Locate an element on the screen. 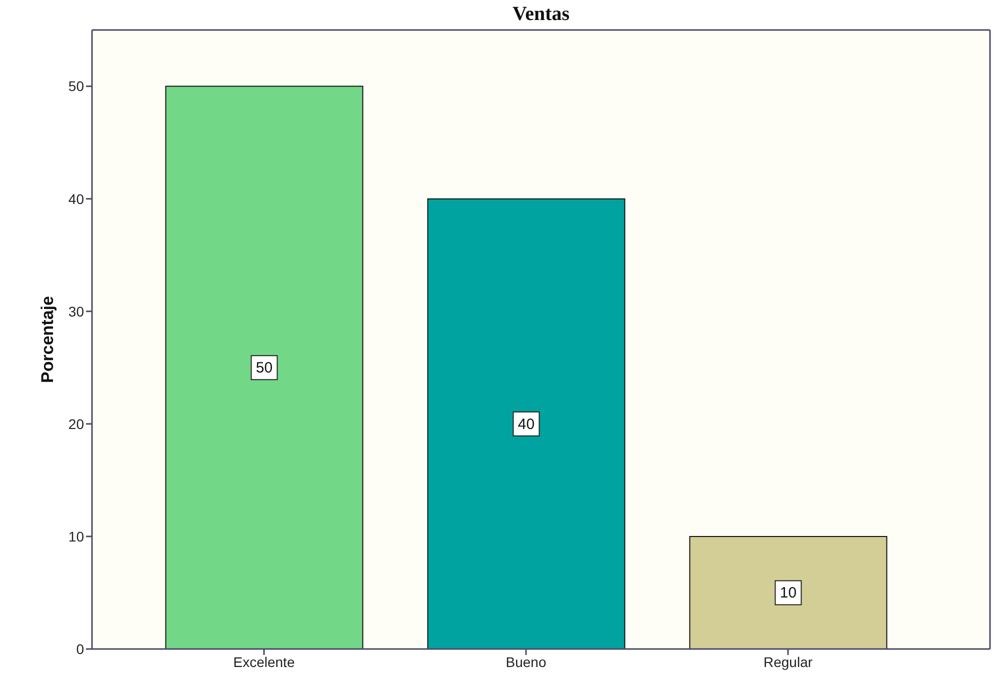 This screenshot has width=997, height=683. data-label: 10 is located at coordinates (788, 593).